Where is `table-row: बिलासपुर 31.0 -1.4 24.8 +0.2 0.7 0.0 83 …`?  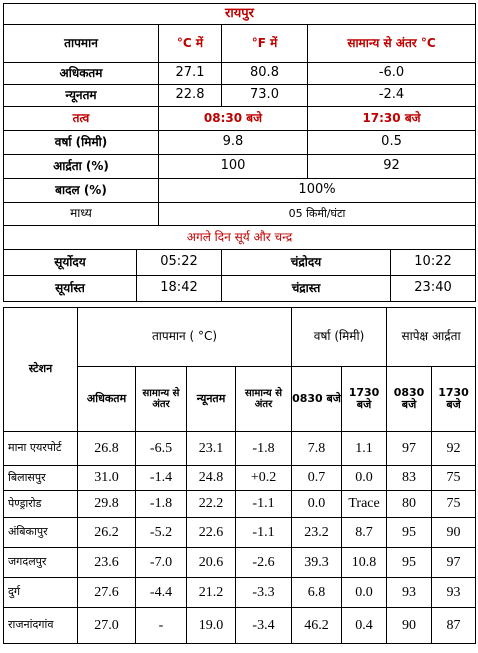
table-row: बिलासपुर 31.0 -1.4 24.8 +0.2 0.7 0.0 83 … is located at coordinates (240, 478).